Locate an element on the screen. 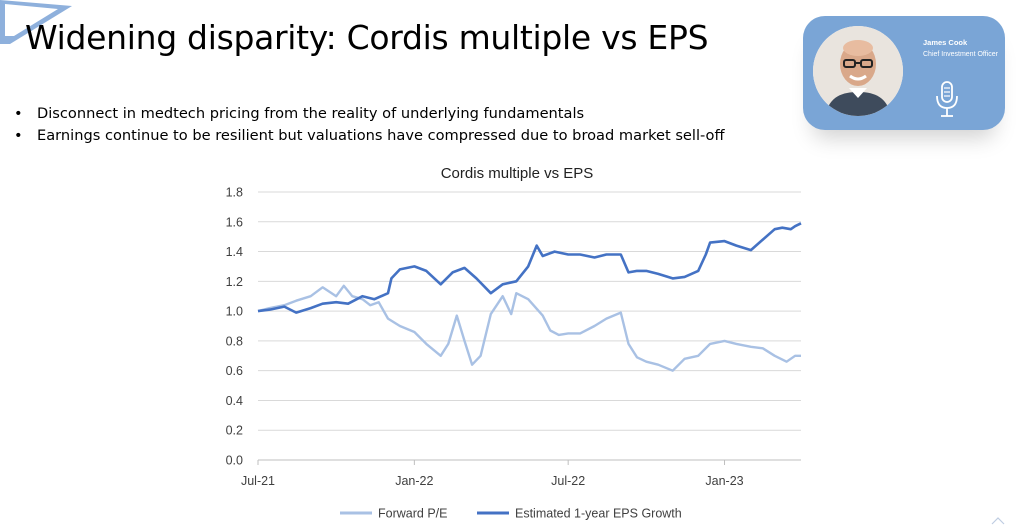 Image resolution: width=1024 pixels, height=527 pixels. y-tick-label: 1.8 is located at coordinates (234, 193).